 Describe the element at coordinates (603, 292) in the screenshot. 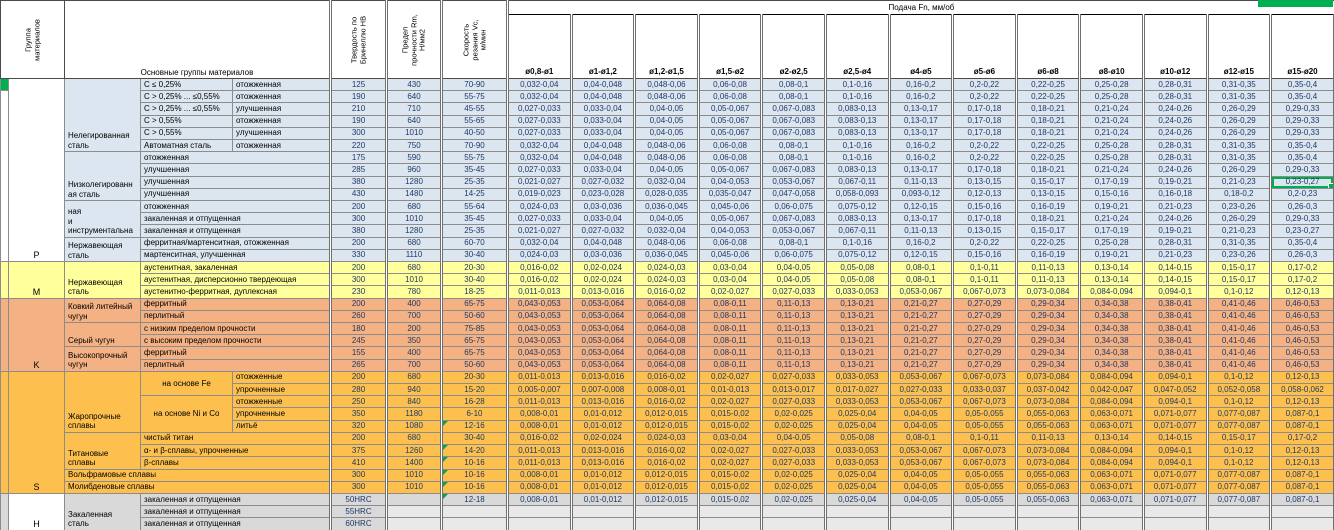

I see `feed-cell: 0,013-0,016` at that location.